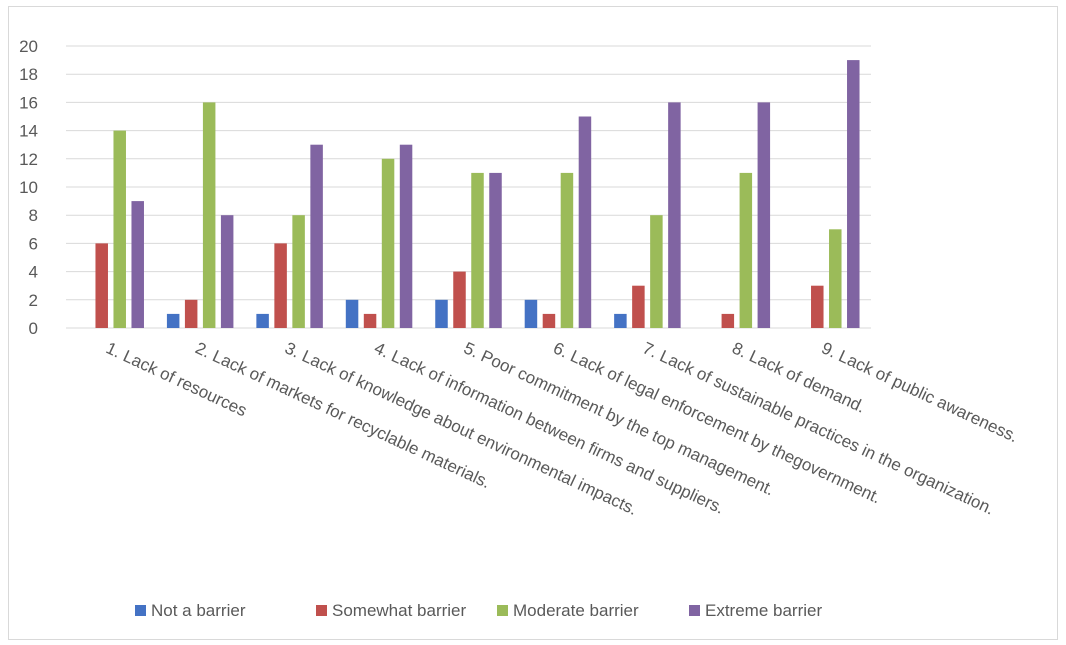 This screenshot has width=1066, height=645. Describe the element at coordinates (33, 328) in the screenshot. I see `y-tick-label: 0` at that location.